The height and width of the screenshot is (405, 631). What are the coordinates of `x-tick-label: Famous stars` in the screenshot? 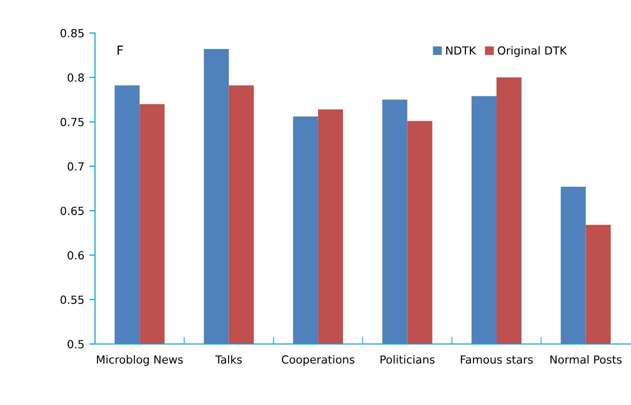 It's located at (496, 359).